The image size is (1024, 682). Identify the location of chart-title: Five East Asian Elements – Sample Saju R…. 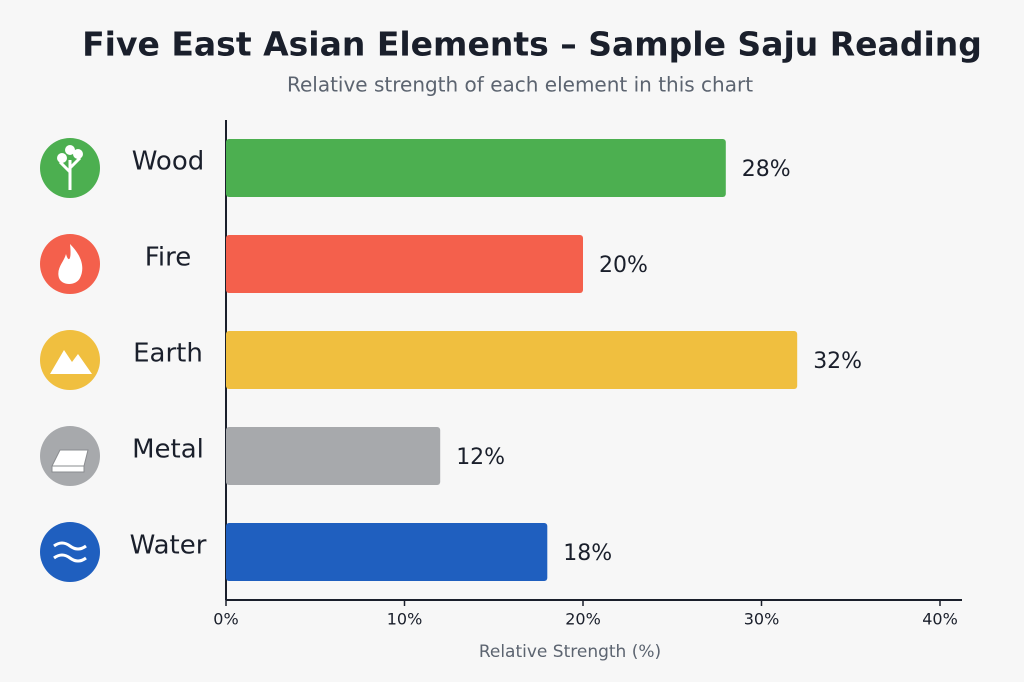
(532, 44).